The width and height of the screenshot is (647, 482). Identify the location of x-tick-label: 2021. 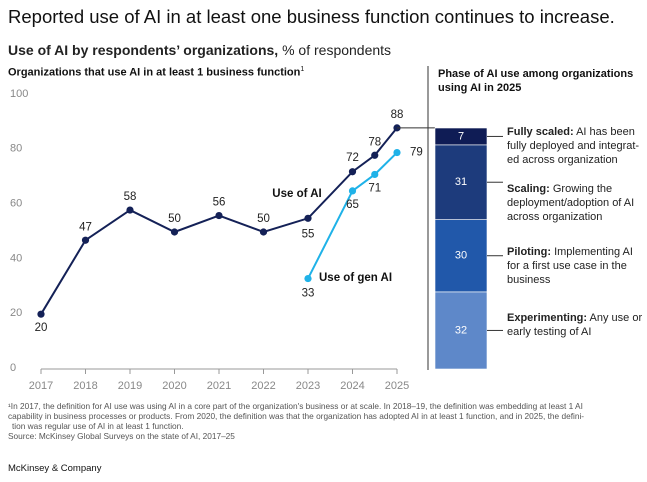
(219, 386).